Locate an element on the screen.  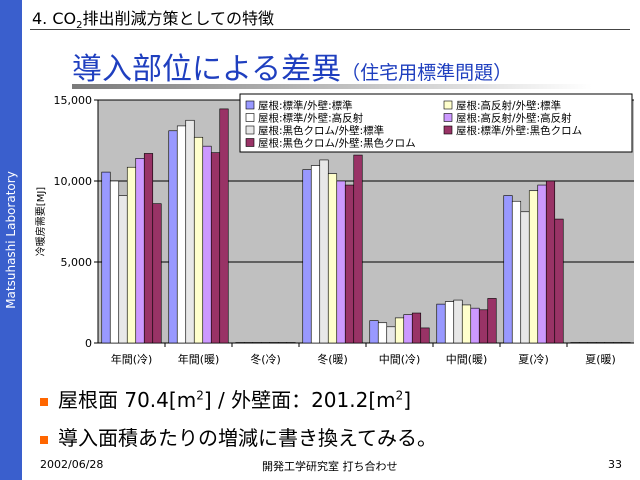
footer-date: 2002/06/28 is located at coordinates (72, 464).